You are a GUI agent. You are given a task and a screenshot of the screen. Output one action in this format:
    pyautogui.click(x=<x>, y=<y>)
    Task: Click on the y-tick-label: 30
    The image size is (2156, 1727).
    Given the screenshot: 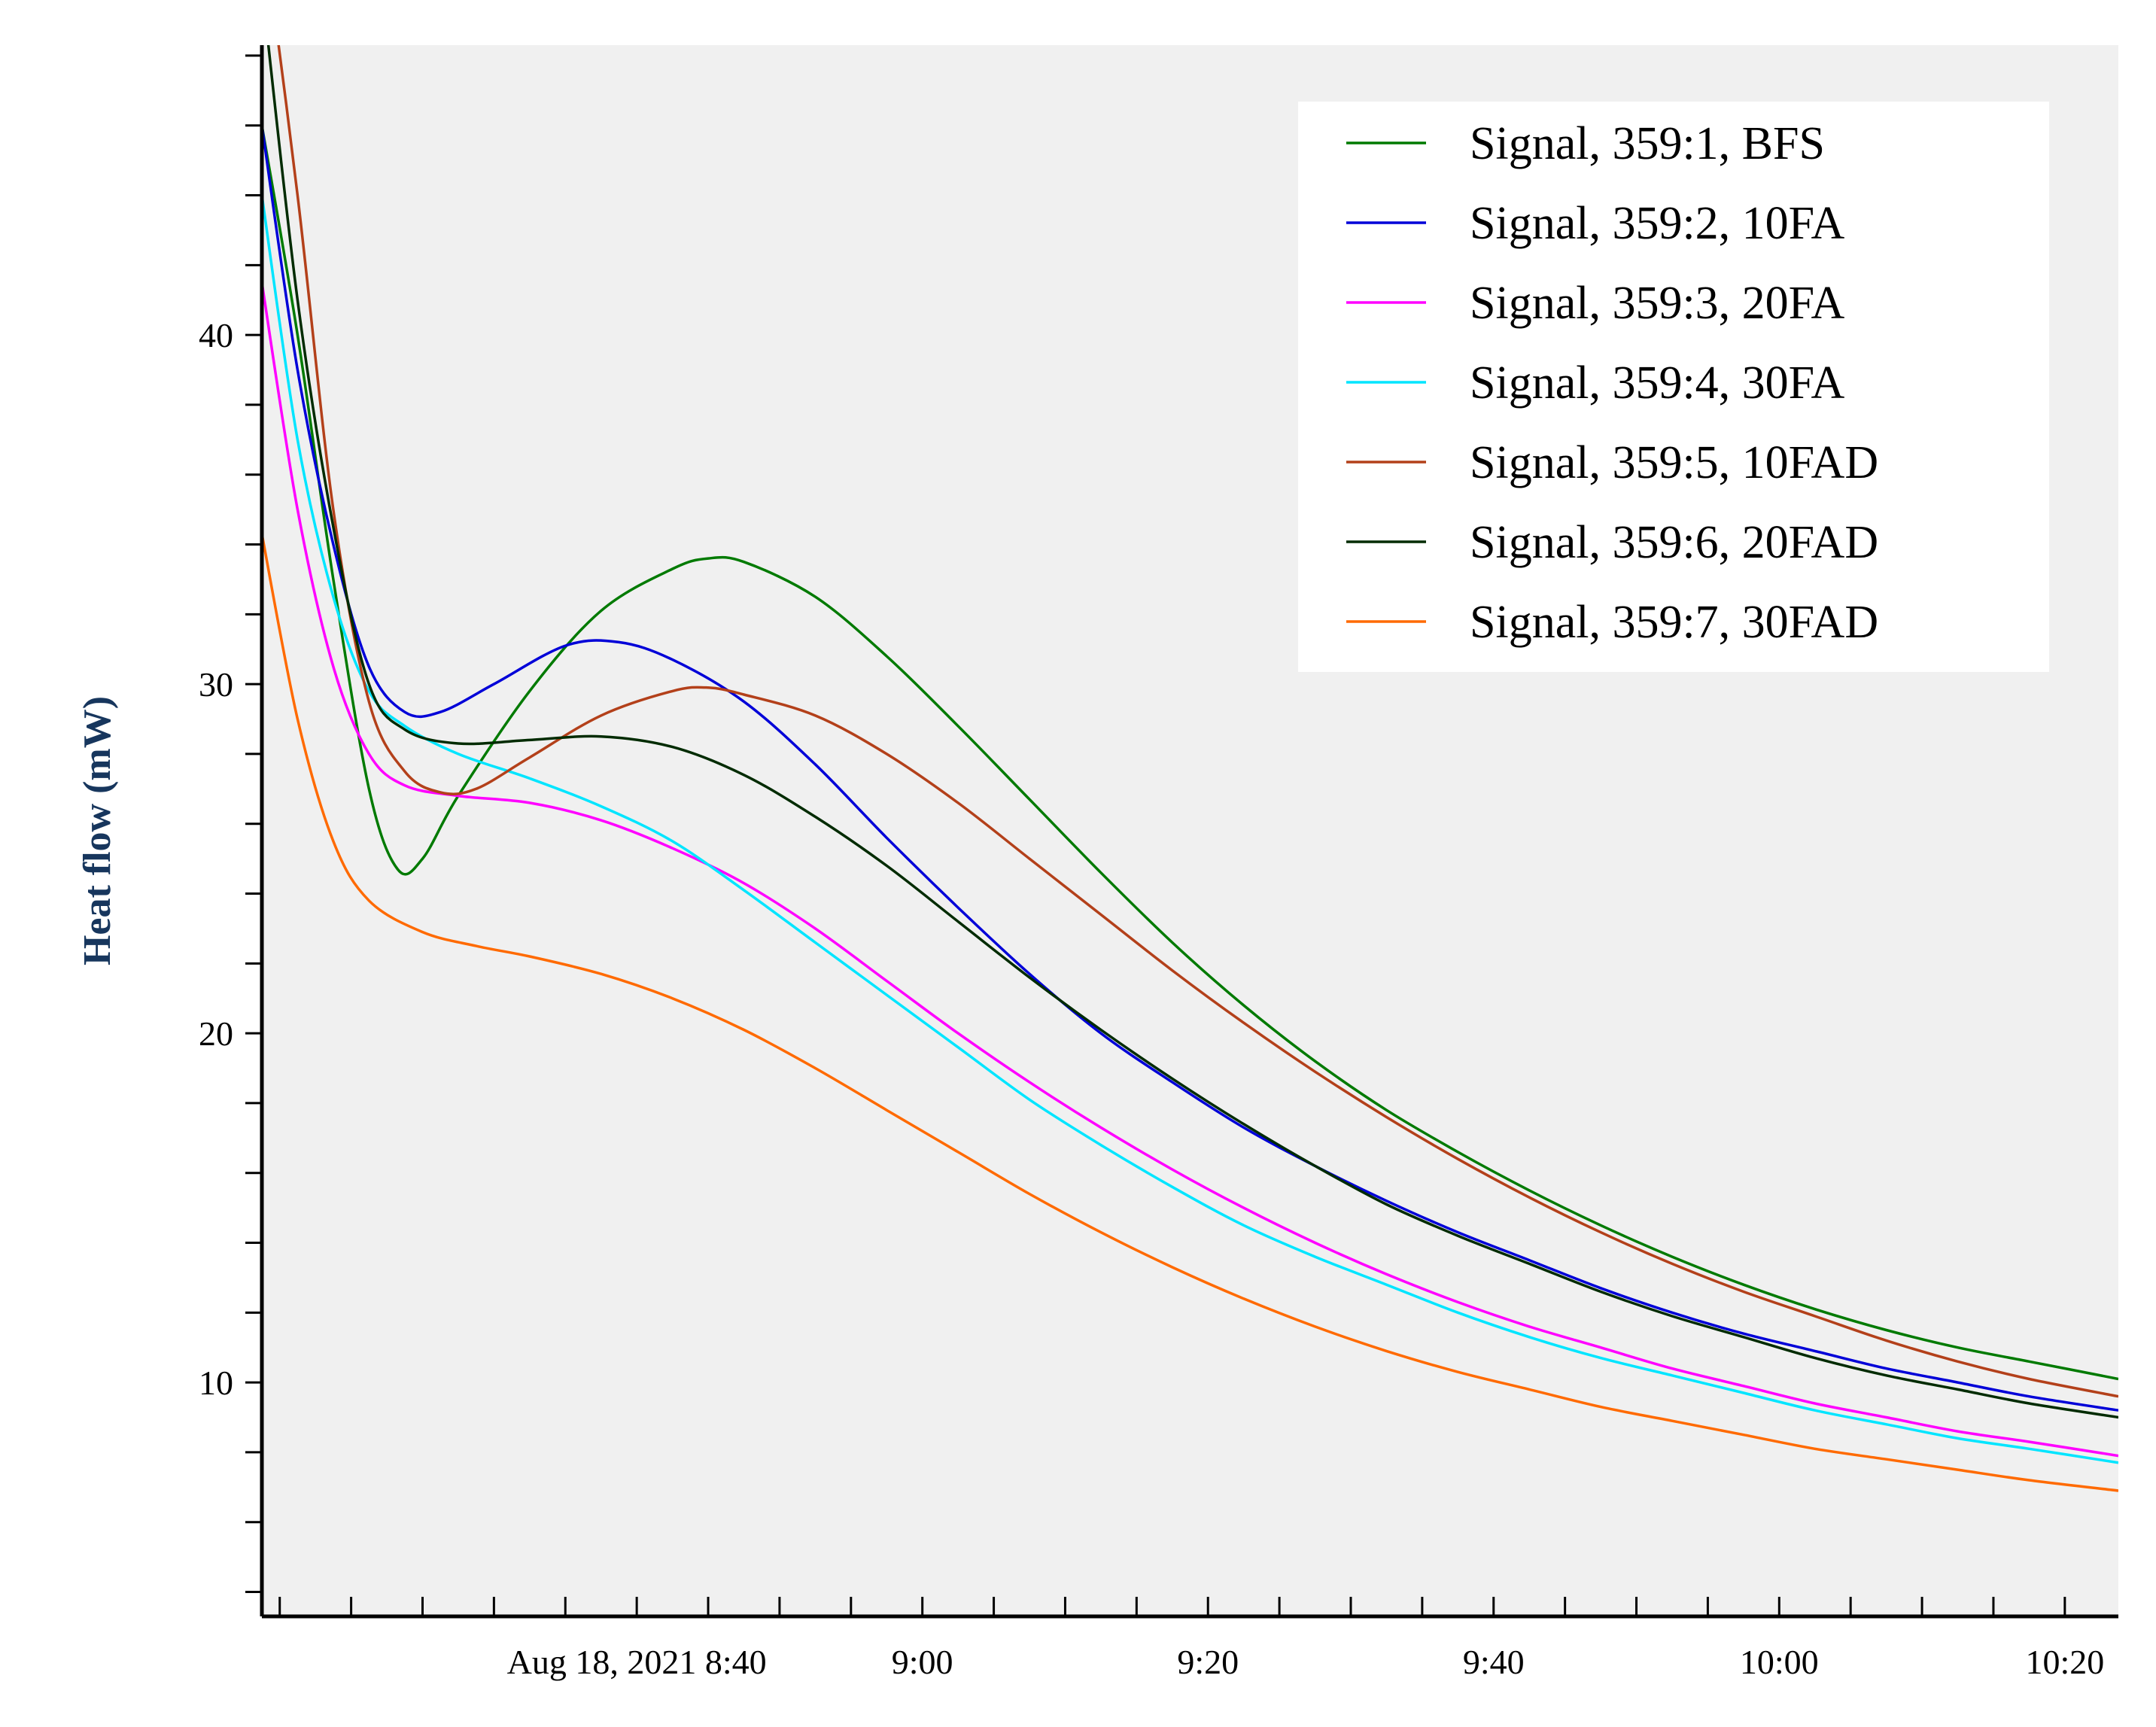 What is the action you would take?
    pyautogui.click(x=216, y=685)
    